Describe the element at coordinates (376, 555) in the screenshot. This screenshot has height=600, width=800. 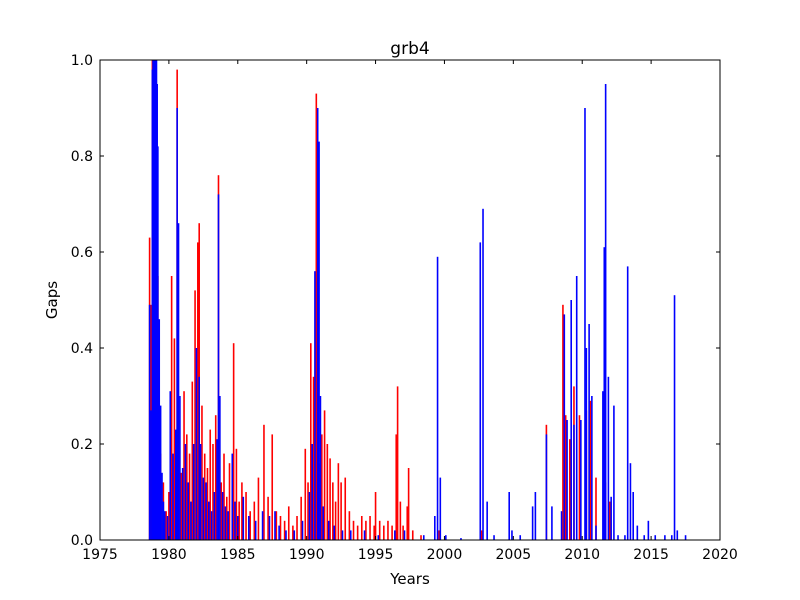
I see `x-tick-label: 1995` at that location.